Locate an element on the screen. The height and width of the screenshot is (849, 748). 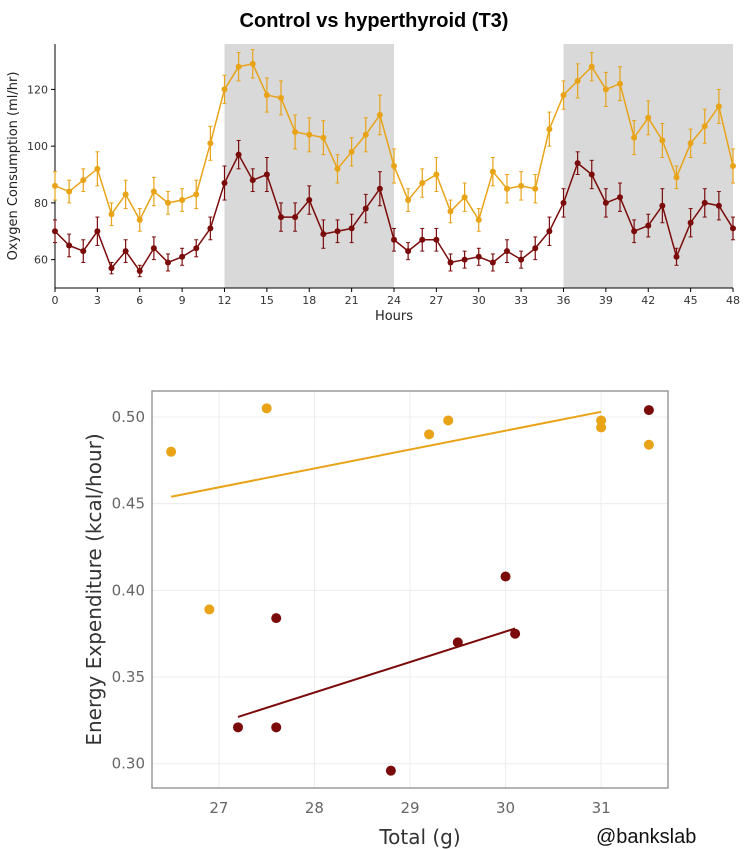
x-tick-label: 29 is located at coordinates (409, 808).